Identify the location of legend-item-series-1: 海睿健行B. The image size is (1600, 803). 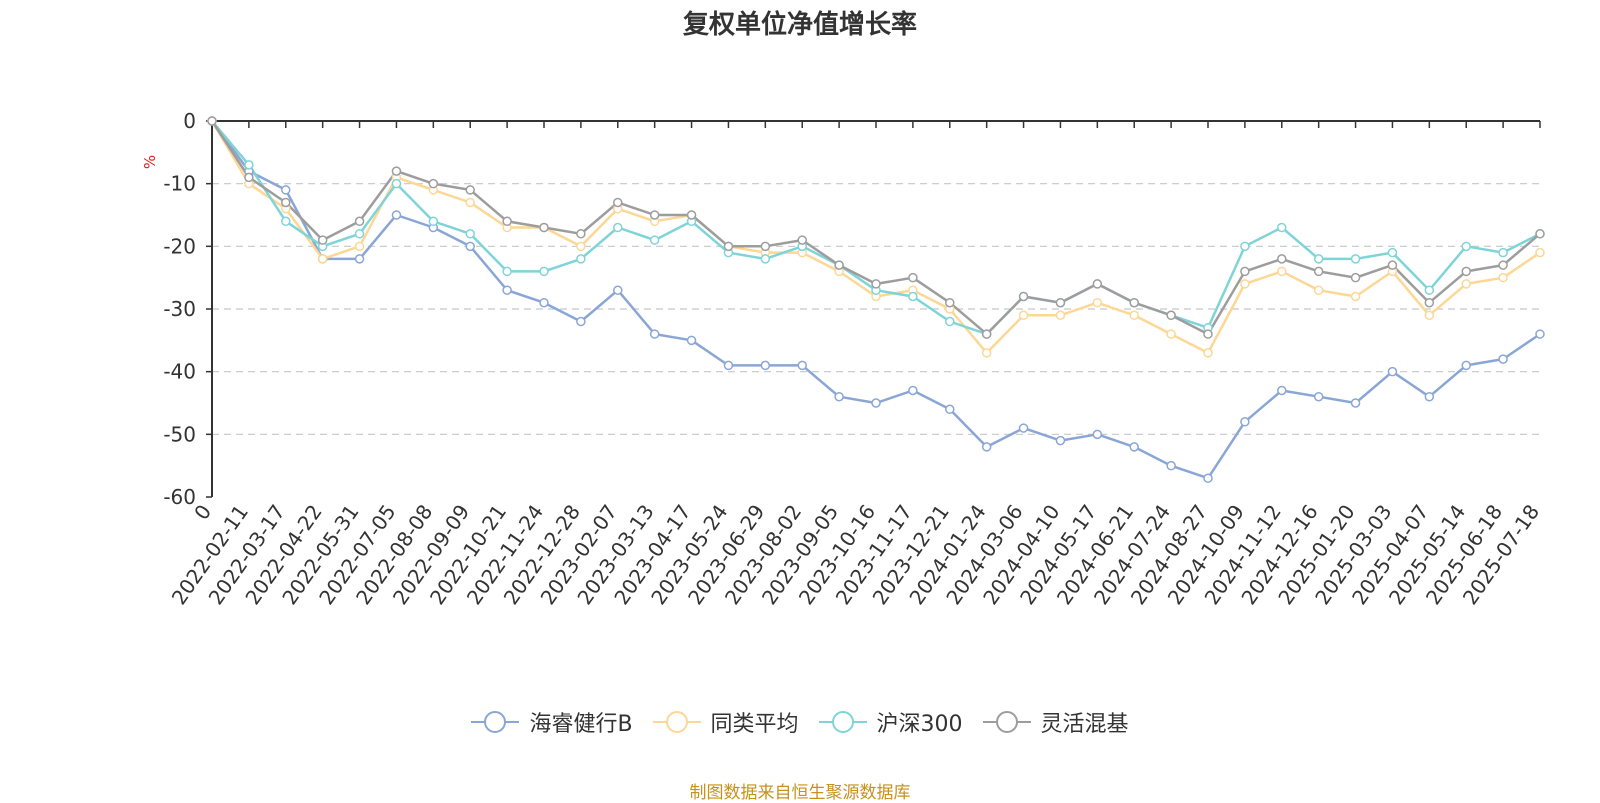
(552, 722).